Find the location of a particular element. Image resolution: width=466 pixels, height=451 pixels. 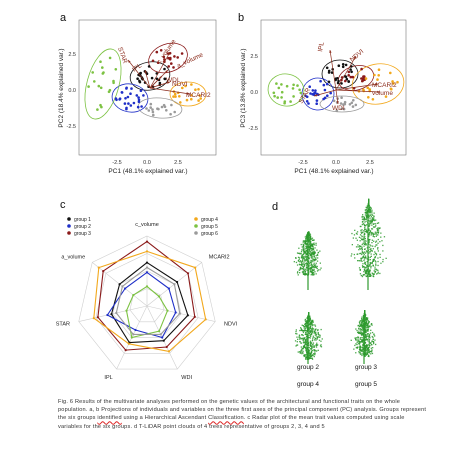

tree-label-group-2: group 2 is located at coordinates (308, 367).